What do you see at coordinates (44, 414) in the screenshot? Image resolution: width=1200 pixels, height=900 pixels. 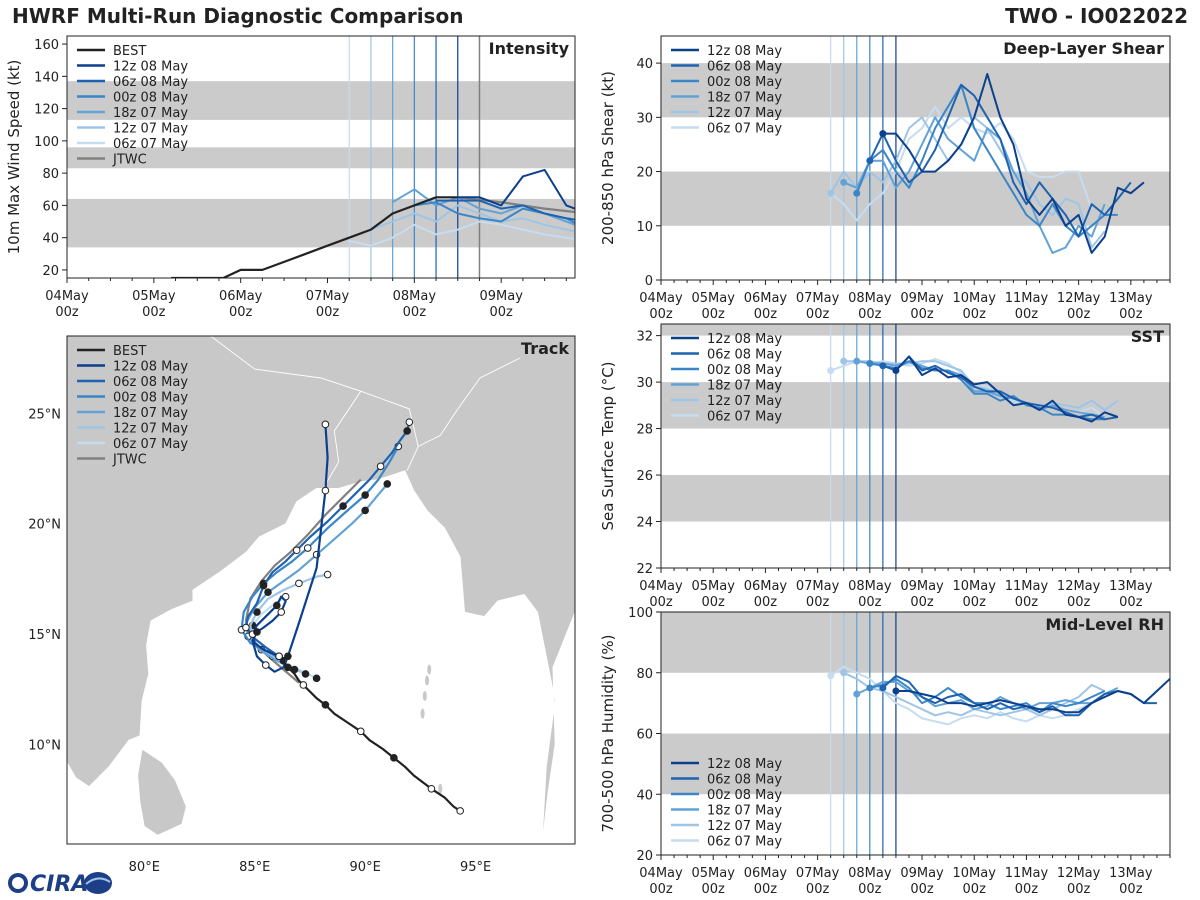 I see `lat-tick-label: 25°N` at bounding box center [44, 414].